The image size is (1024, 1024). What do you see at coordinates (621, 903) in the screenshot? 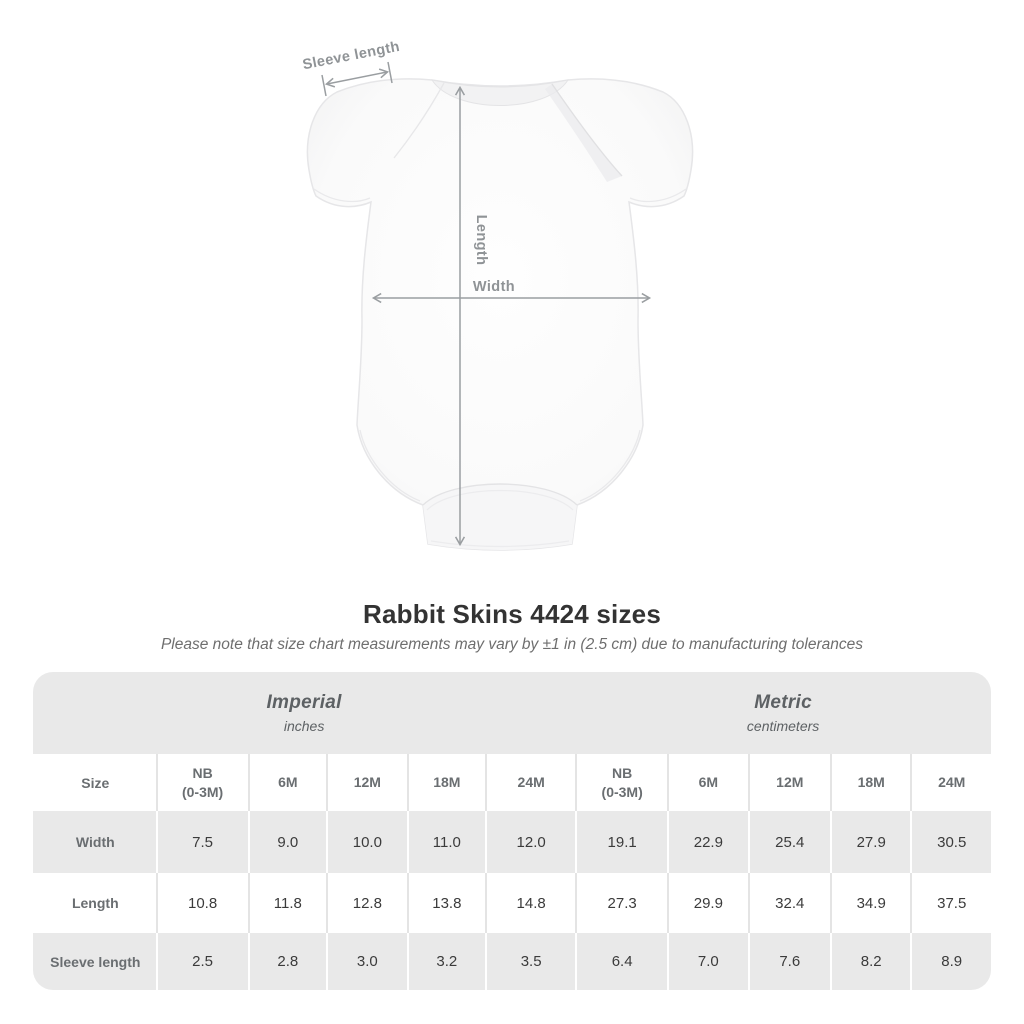
I see `value-cell: 27.3` at bounding box center [621, 903].